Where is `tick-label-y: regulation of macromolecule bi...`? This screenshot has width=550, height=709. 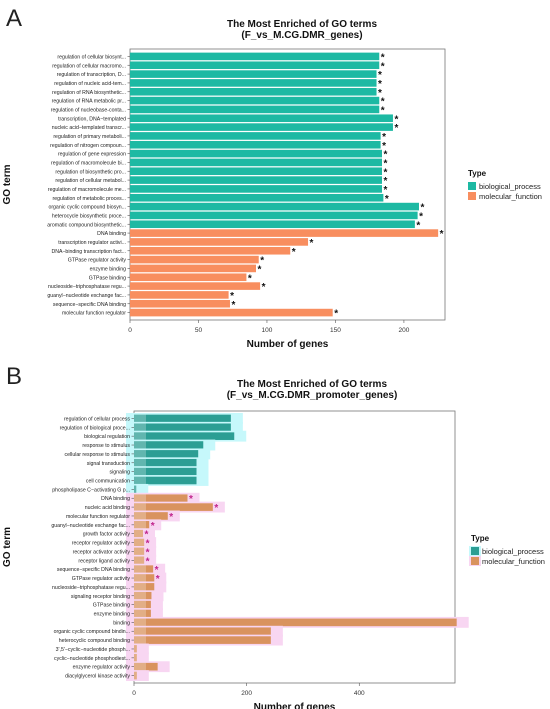 tick-label-y: regulation of macromolecule bi... is located at coordinates (88, 163).